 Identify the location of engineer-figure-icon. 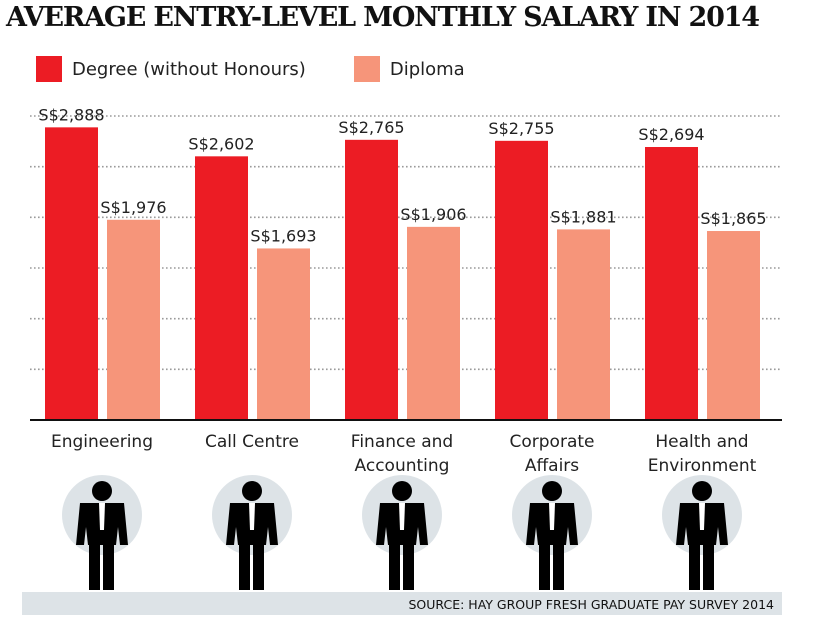
(102, 532).